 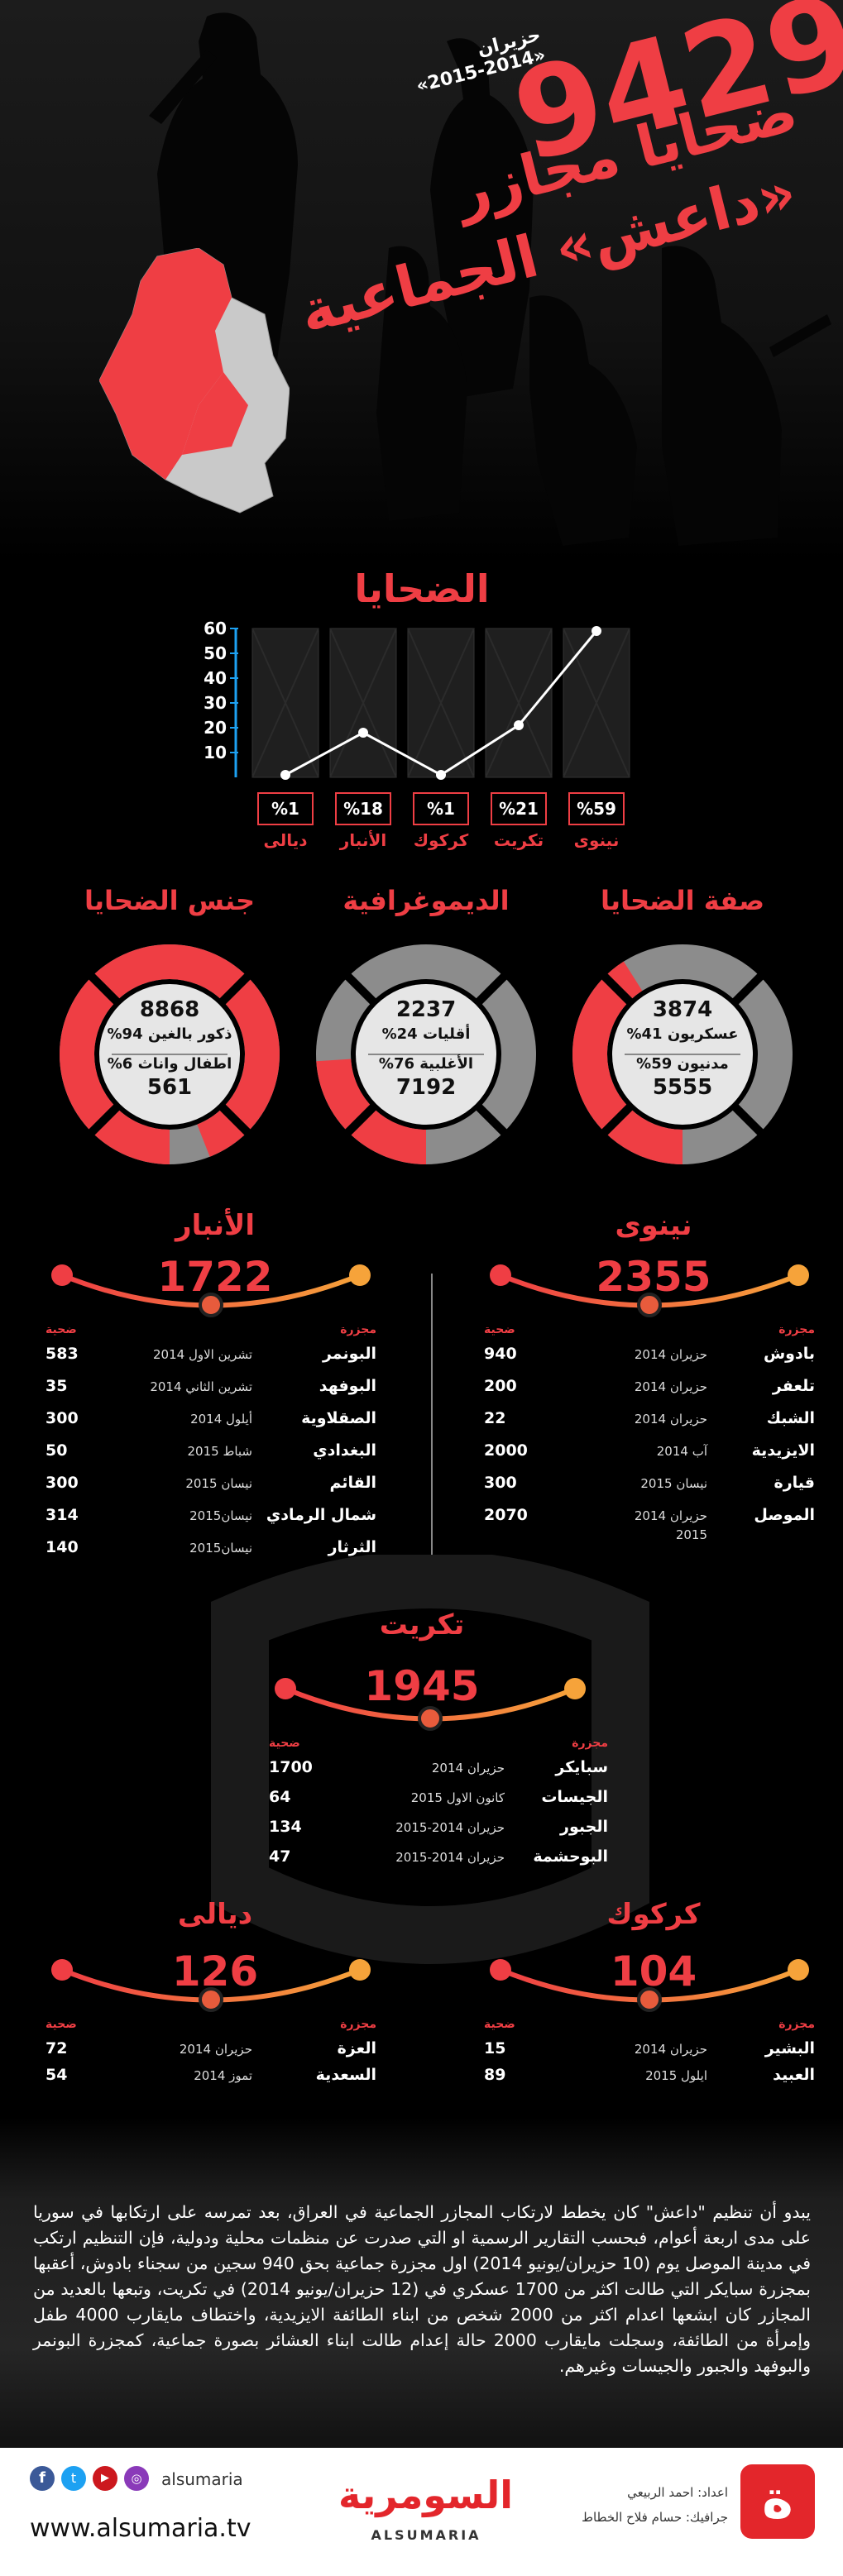 What do you see at coordinates (441, 840) in the screenshot?
I see `category-label: كركوك` at bounding box center [441, 840].